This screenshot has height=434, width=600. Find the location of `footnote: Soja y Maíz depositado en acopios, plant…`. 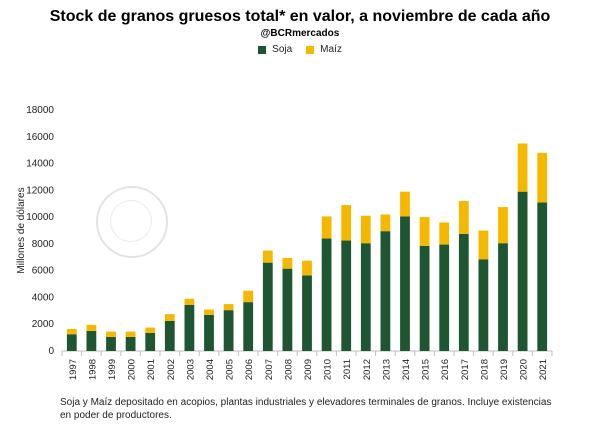

footnote: Soja y Maíz depositado en acopios, plant… is located at coordinates (306, 409).